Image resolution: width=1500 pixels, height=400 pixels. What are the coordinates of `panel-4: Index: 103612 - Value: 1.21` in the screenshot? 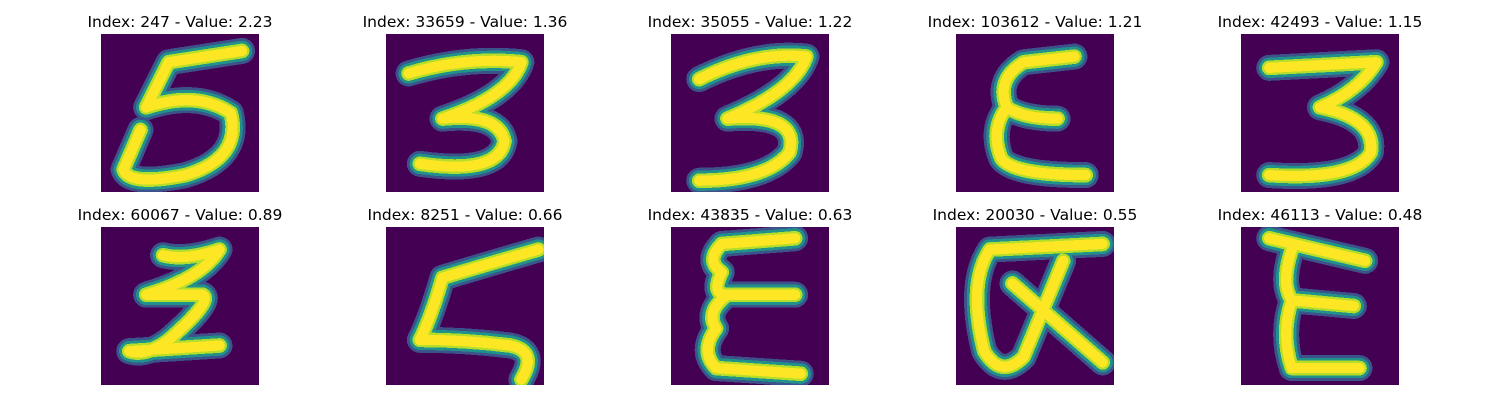 It's located at (1035, 105).